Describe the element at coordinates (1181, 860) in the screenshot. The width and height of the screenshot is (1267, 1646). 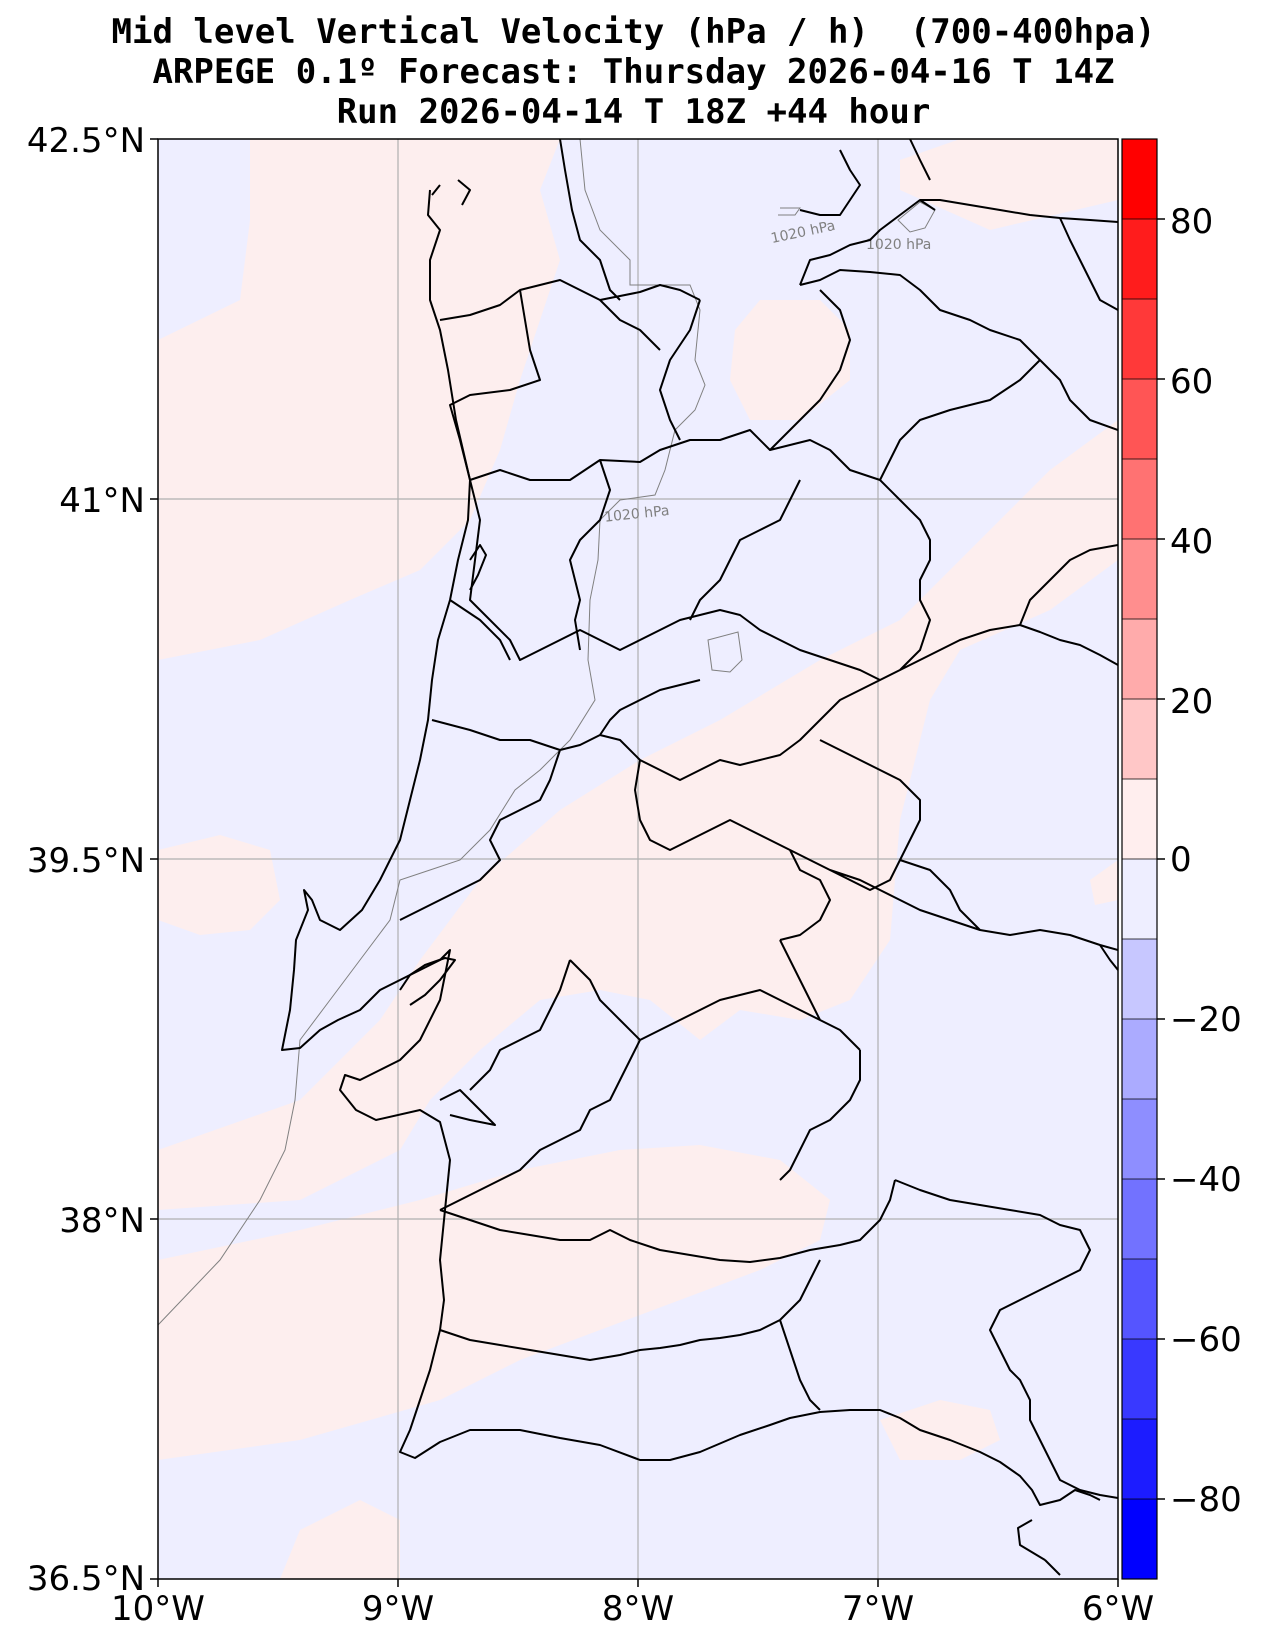
I see `colorbar-tick-label: 0` at that location.